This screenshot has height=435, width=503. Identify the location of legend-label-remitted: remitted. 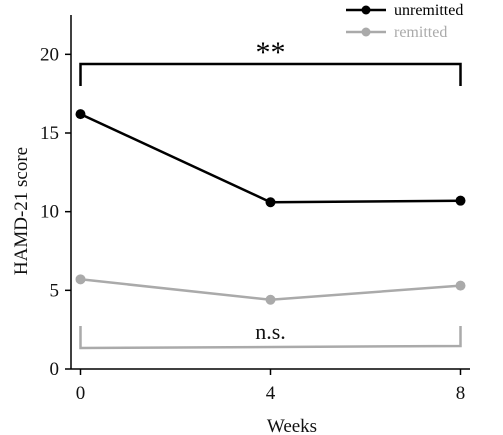
(420, 32).